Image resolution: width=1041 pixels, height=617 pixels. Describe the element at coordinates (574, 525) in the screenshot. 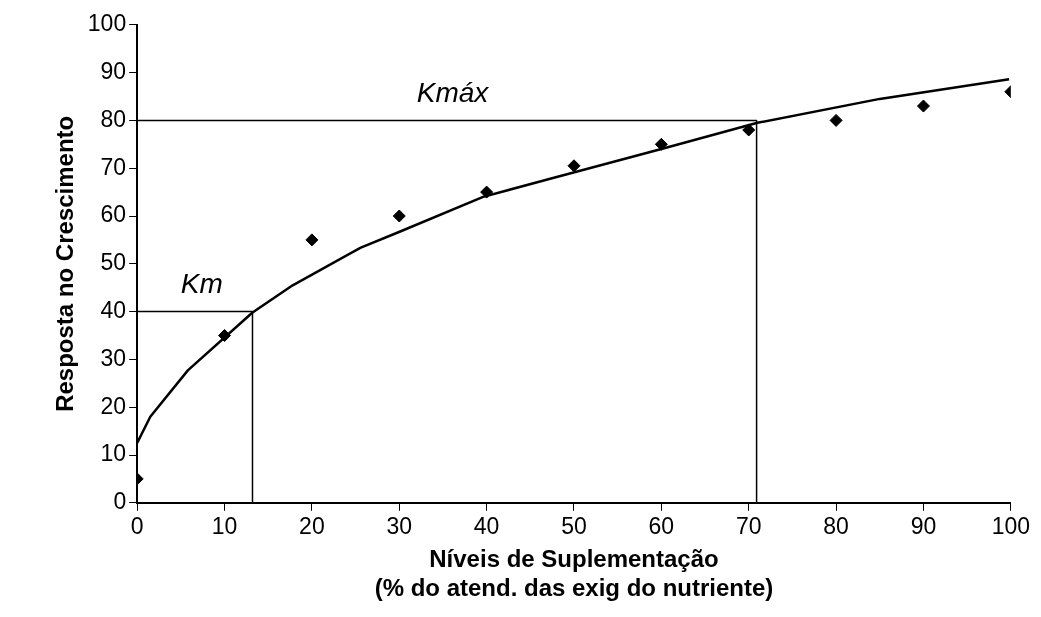

I see `x-tick-label: 50` at that location.